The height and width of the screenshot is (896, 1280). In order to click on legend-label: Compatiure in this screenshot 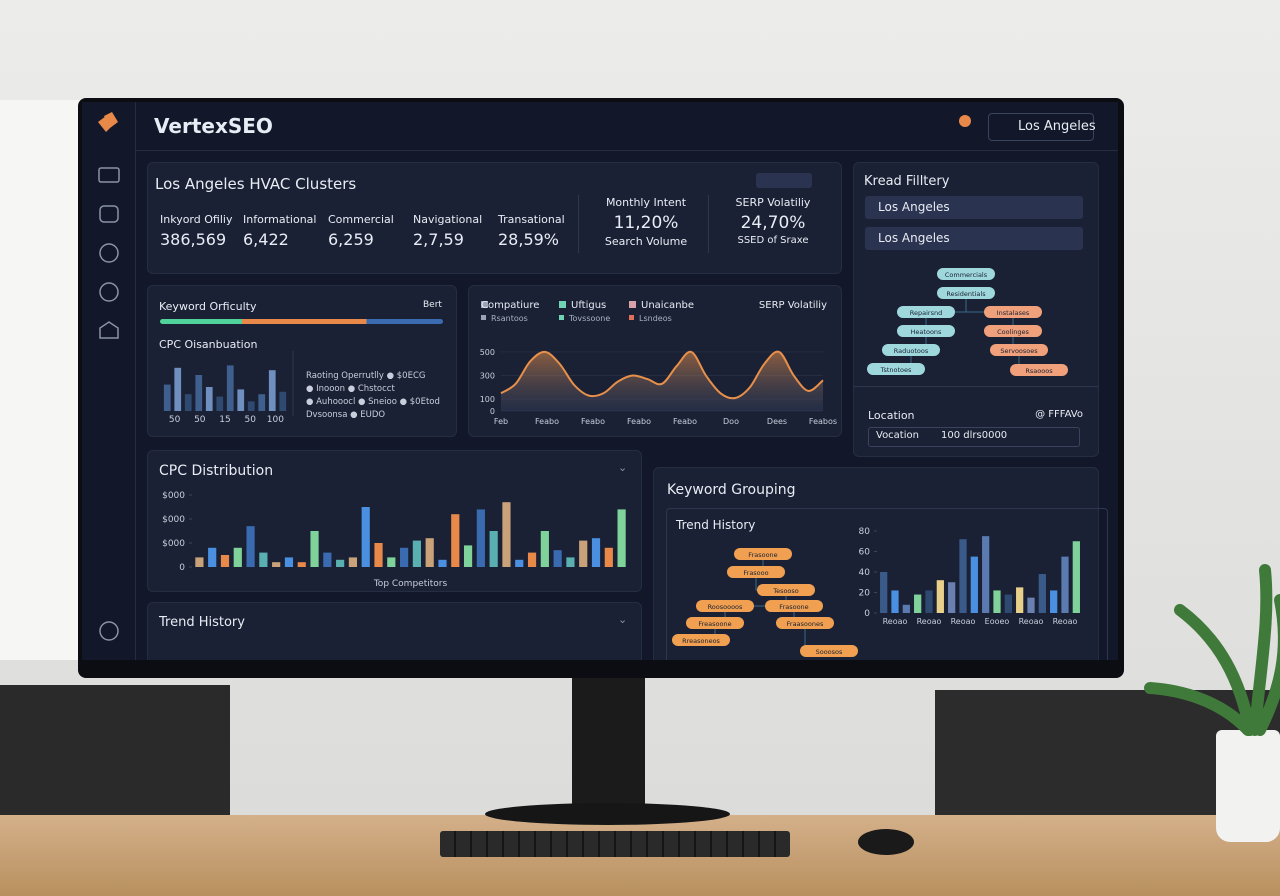, I will do `click(510, 305)`.